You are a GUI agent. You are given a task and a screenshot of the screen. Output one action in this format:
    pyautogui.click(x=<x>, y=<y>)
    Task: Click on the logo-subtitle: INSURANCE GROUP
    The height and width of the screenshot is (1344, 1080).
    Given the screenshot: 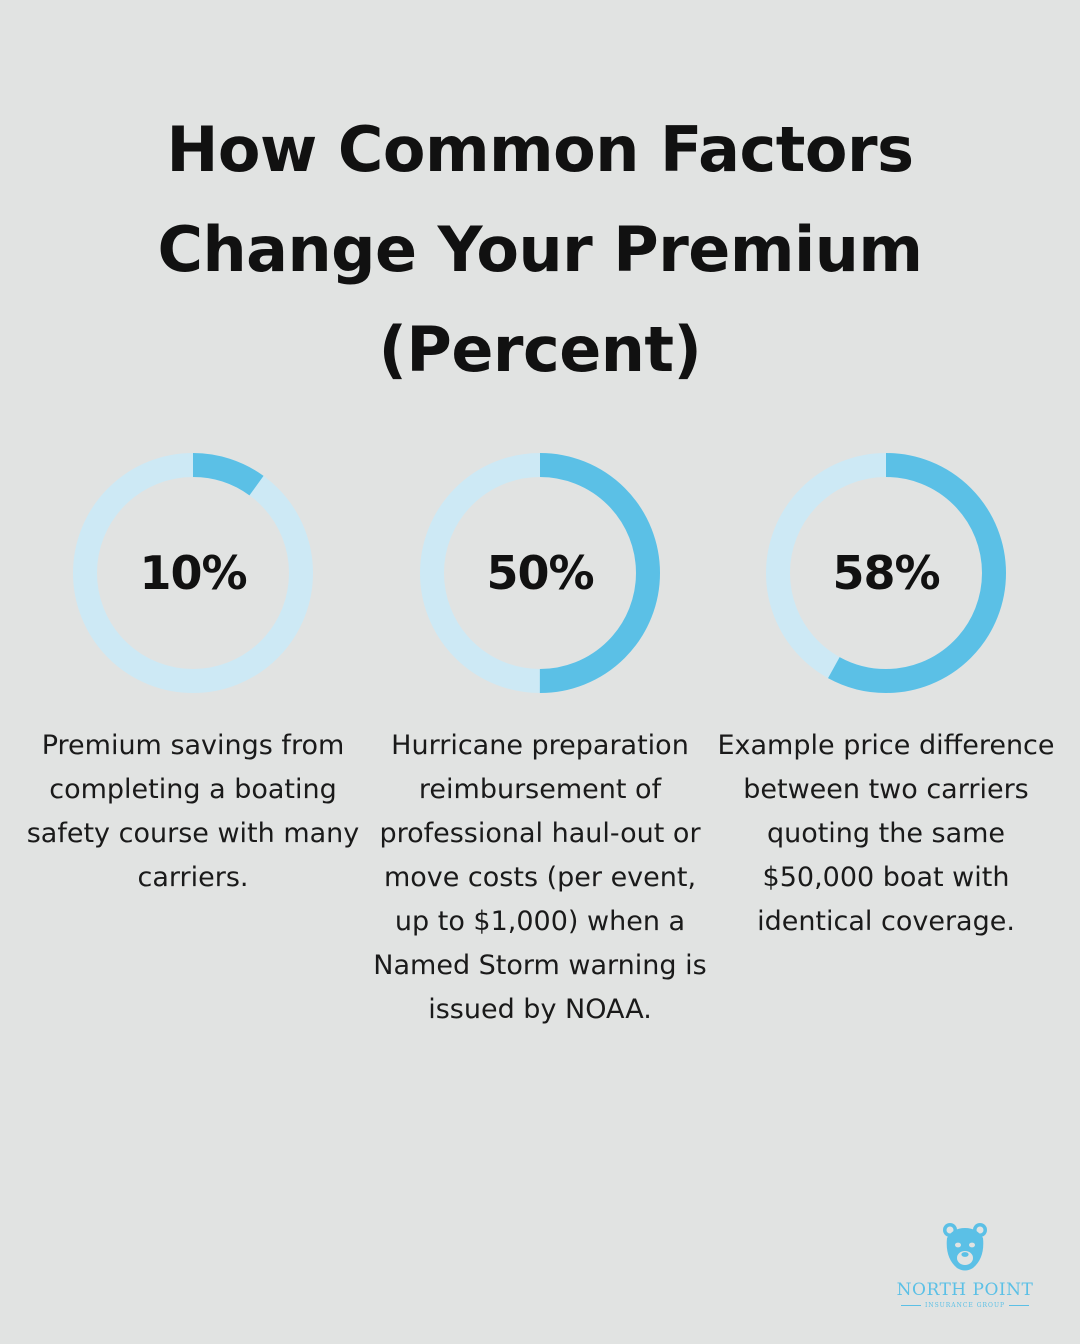 What is the action you would take?
    pyautogui.click(x=965, y=1305)
    